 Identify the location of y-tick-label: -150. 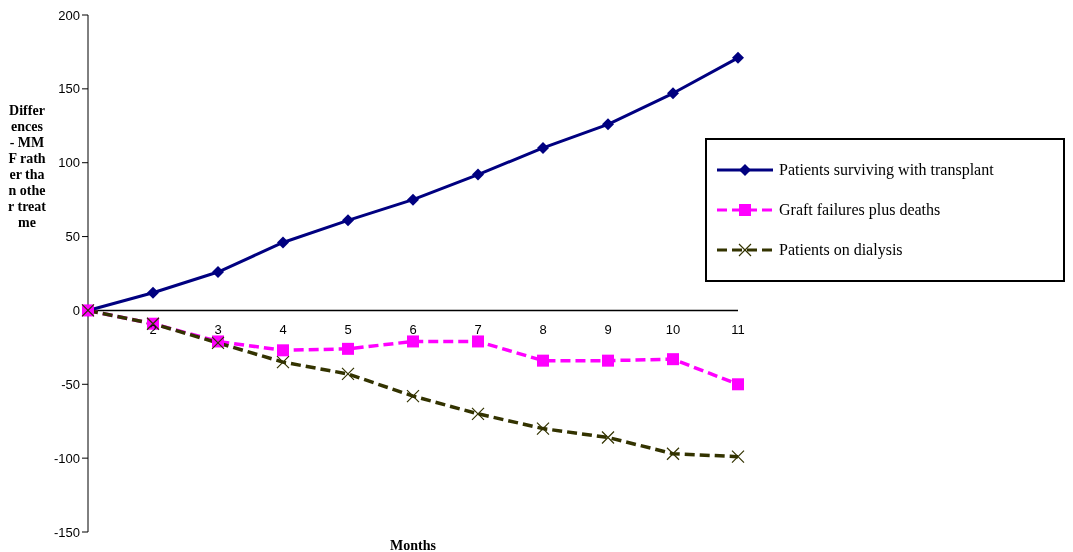
(66, 532).